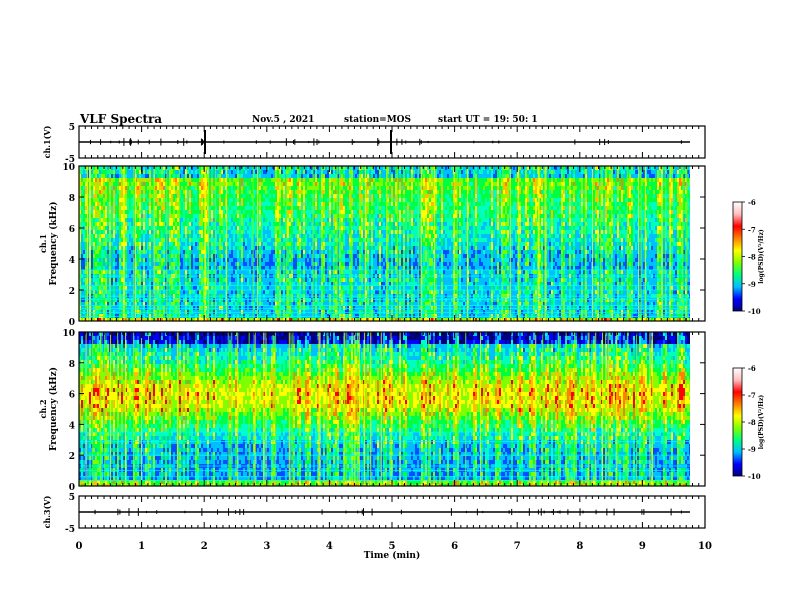 The image size is (792, 612). I want to click on ch2-colorbar-tick: -8, so click(752, 422).